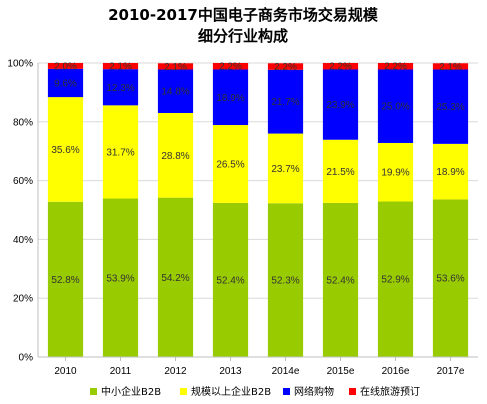 The image size is (487, 404). What do you see at coordinates (23, 299) in the screenshot?
I see `y-tick-label: 20%` at bounding box center [23, 299].